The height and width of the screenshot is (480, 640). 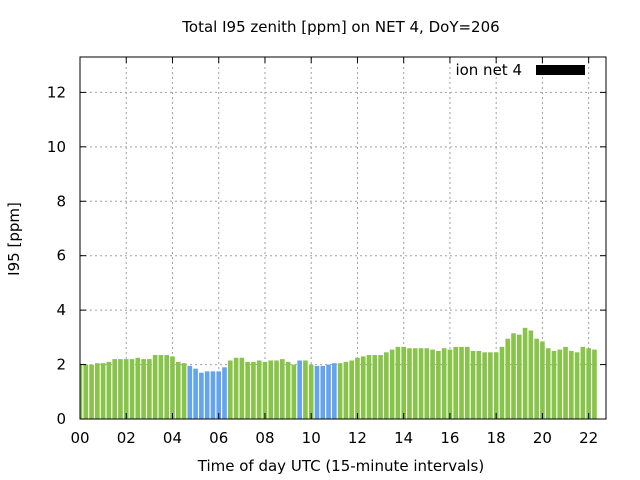 I want to click on y-tick-labels: 0 2 4 6 8 10 12, so click(x=56, y=255).